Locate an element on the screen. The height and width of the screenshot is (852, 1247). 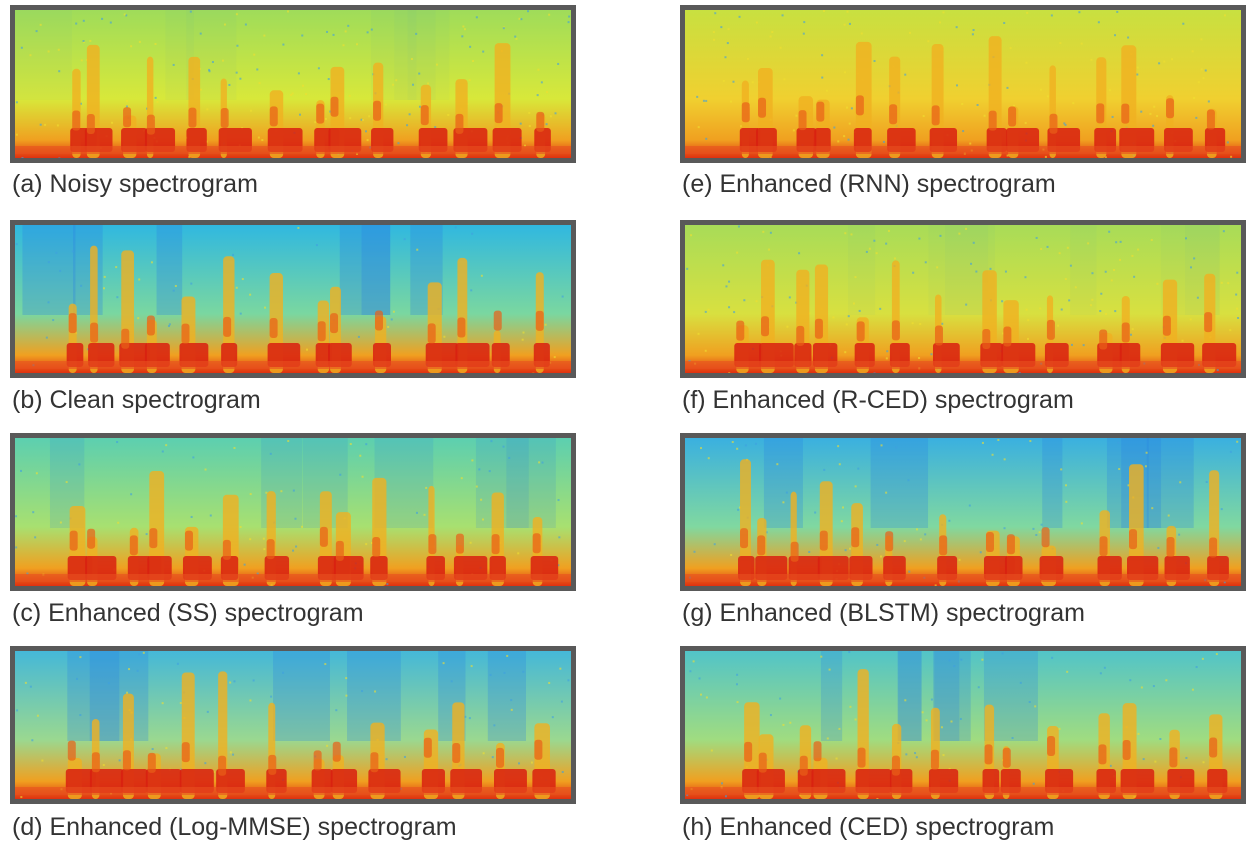
caption: (h) Enhanced (CED) spectrogram is located at coordinates (868, 827).